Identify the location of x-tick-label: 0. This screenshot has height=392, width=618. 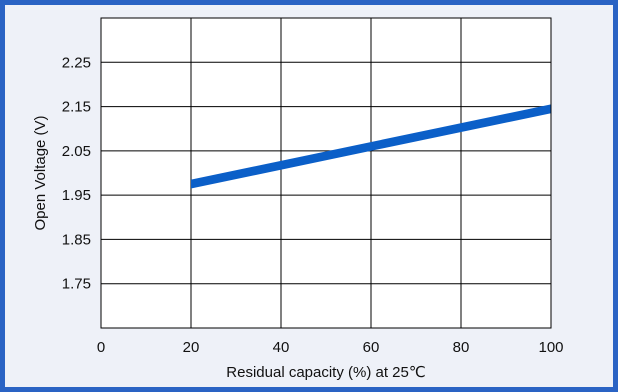
(101, 347).